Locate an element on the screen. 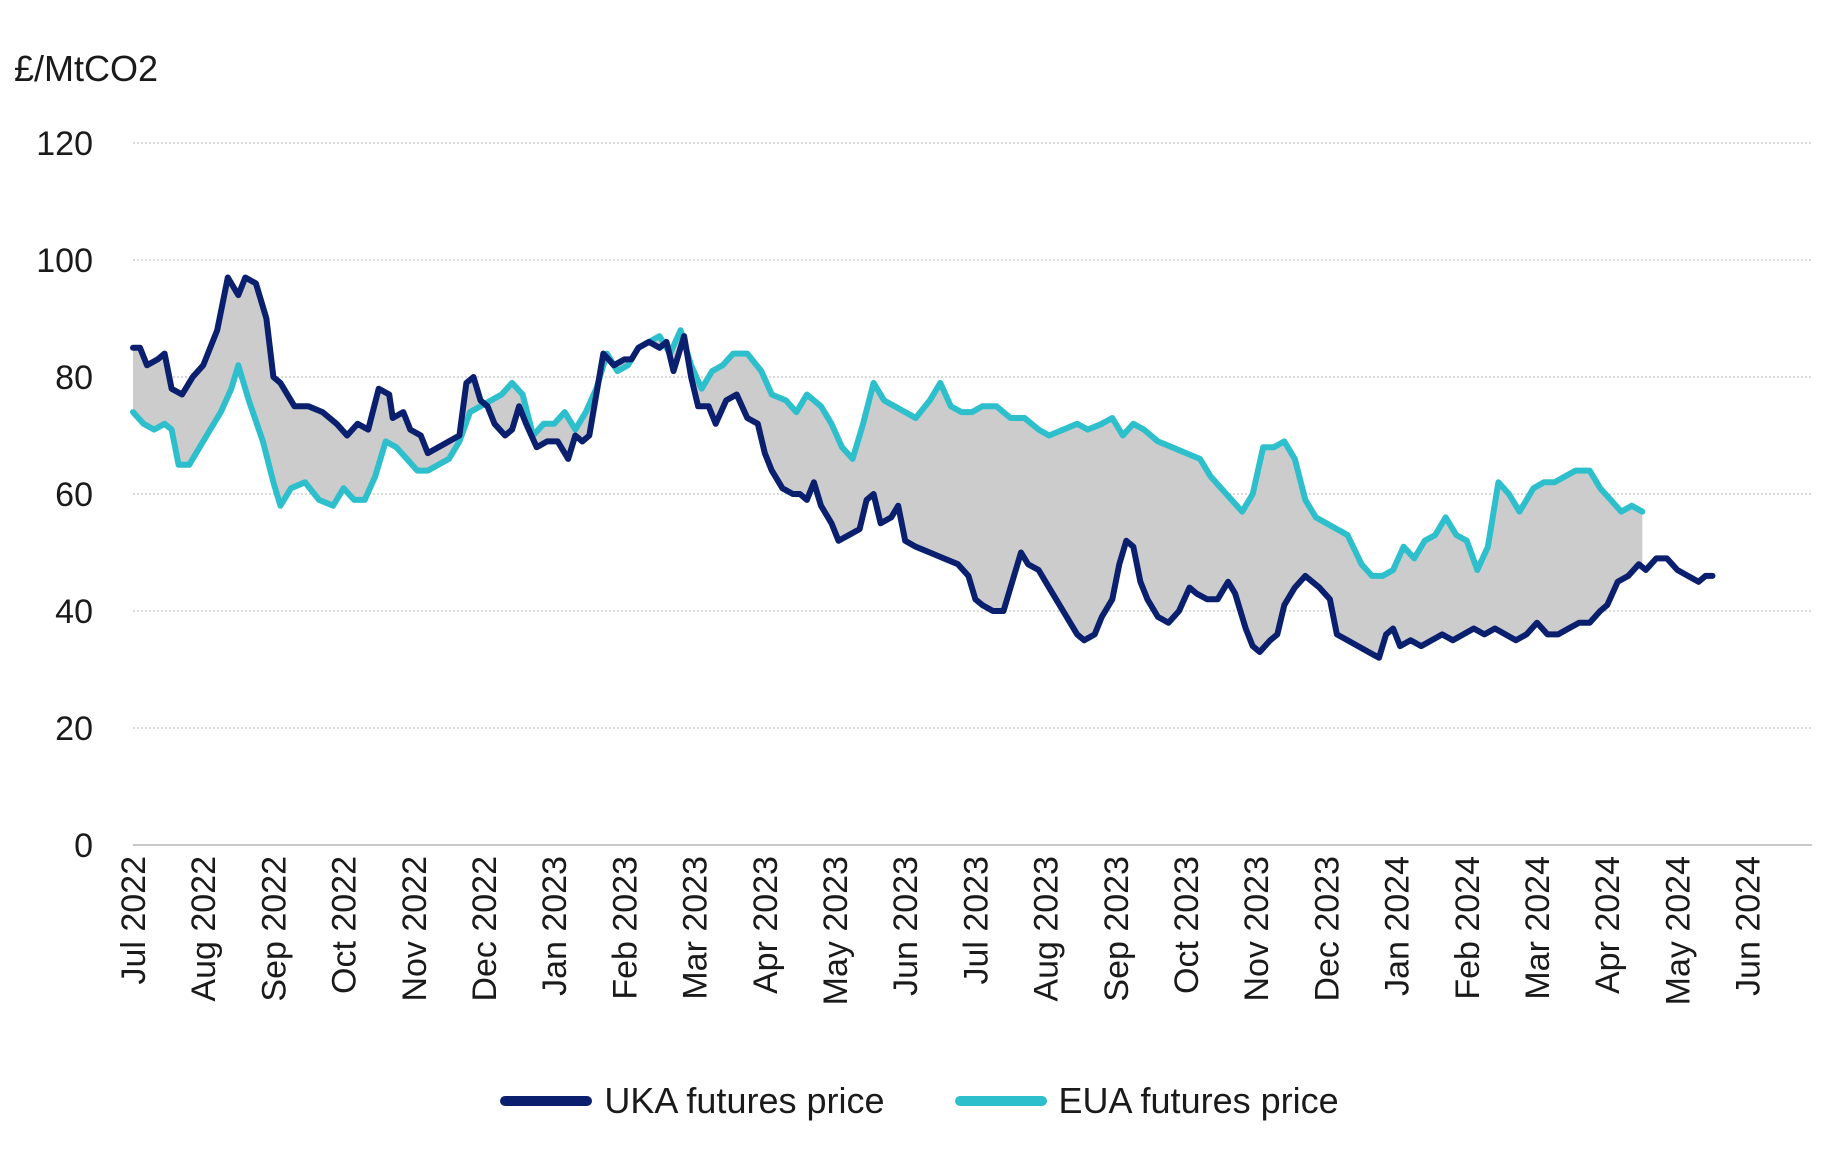  x-tick-label: Sep 2023 is located at coordinates (1117, 929).